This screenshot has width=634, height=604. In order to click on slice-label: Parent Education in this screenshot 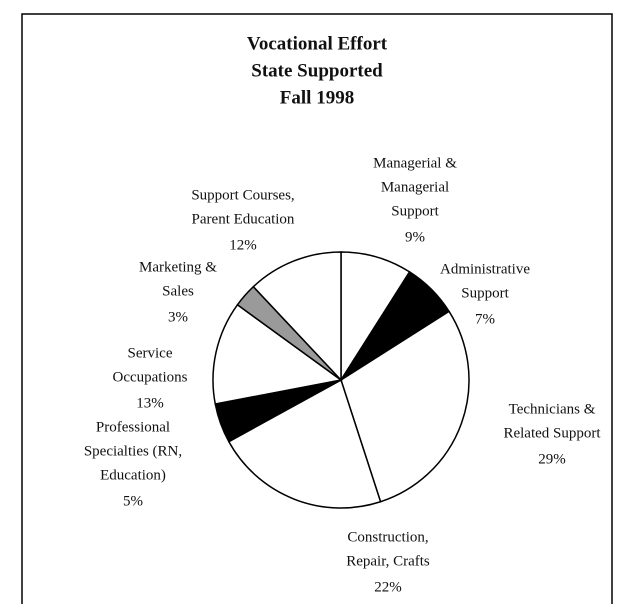, I will do `click(243, 219)`.